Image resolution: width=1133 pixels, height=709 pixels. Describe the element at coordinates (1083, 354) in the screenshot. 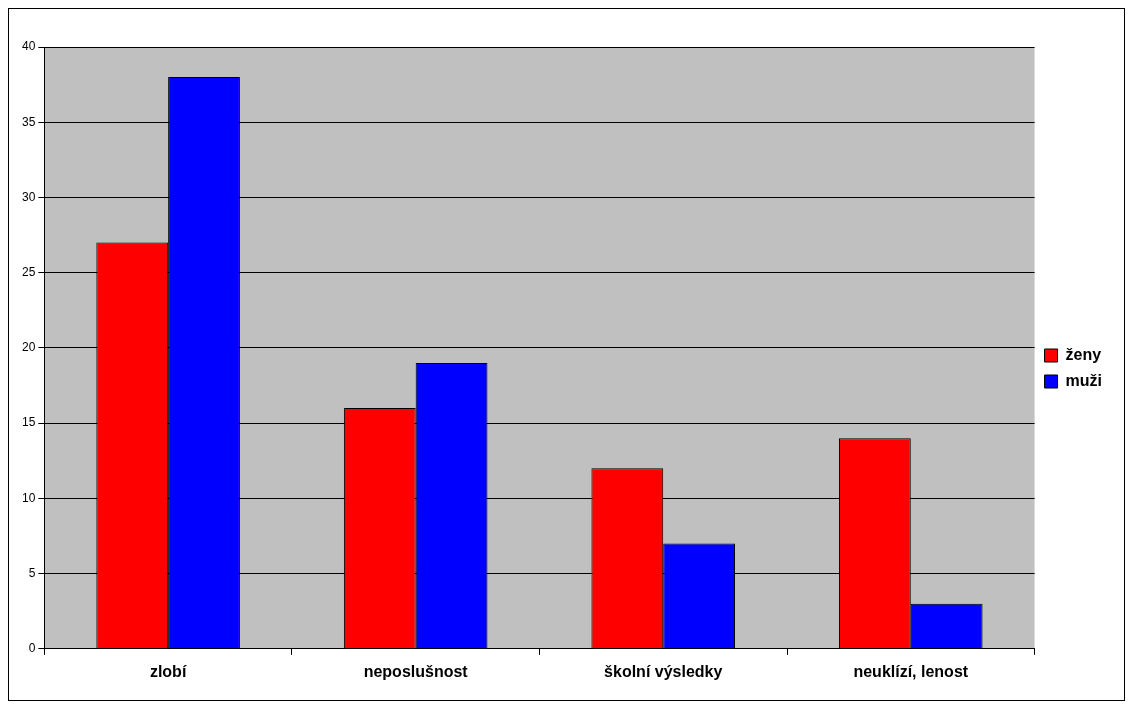

I see `legend-label: ženy` at that location.